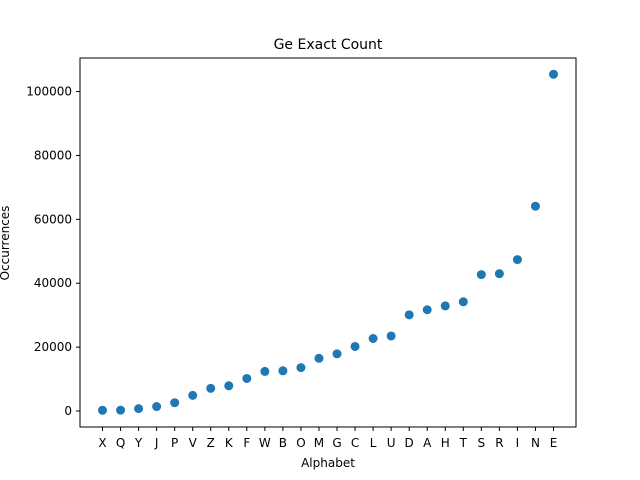 This screenshot has height=480, width=640. I want to click on x-tick-label: L, so click(373, 443).